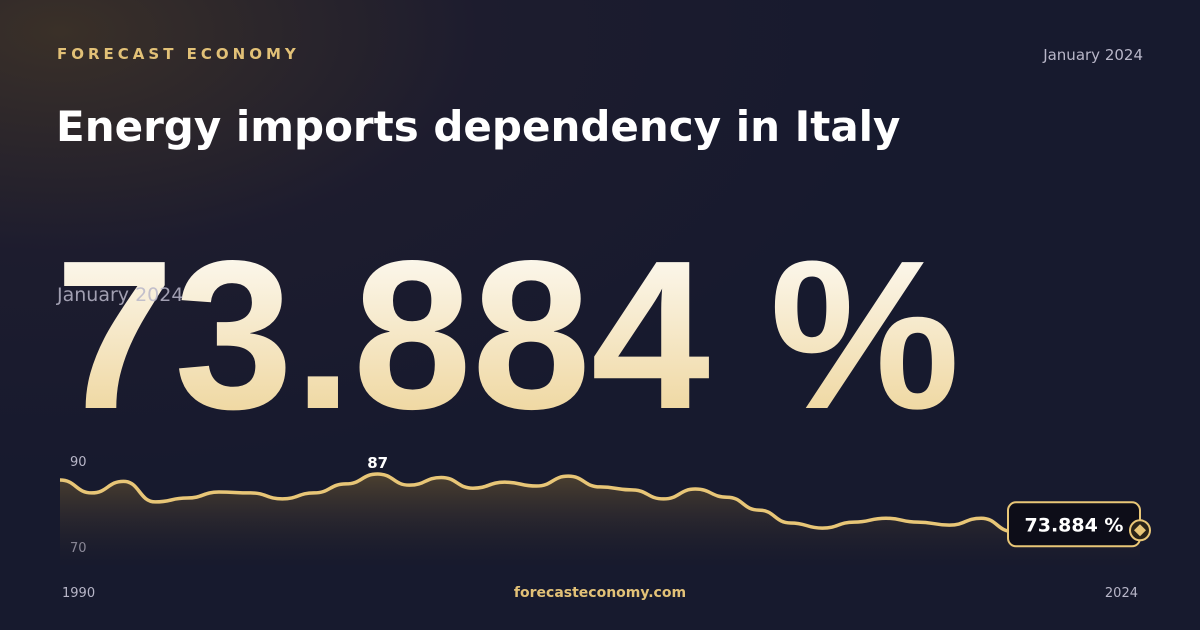 The width and height of the screenshot is (1200, 630). I want to click on brand: FORECAST ECONOMY, so click(178, 54).